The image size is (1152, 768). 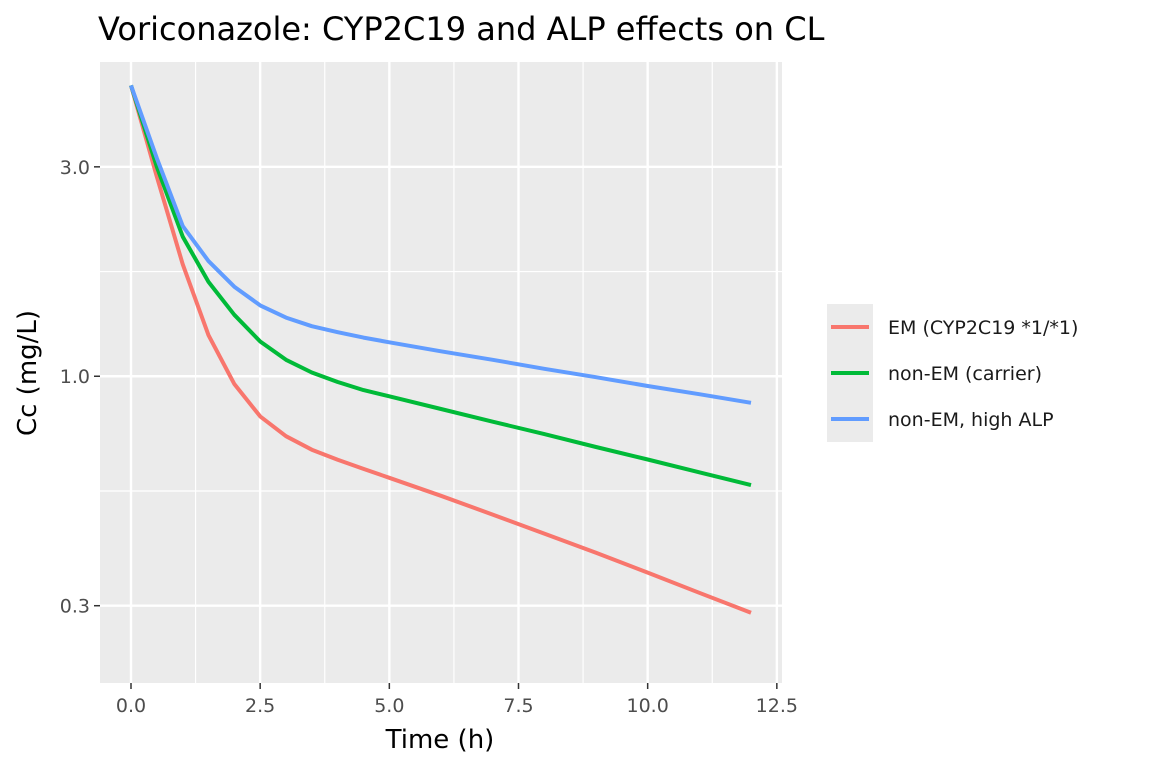 What do you see at coordinates (971, 420) in the screenshot?
I see `legend-label: non-EM, high ALP` at bounding box center [971, 420].